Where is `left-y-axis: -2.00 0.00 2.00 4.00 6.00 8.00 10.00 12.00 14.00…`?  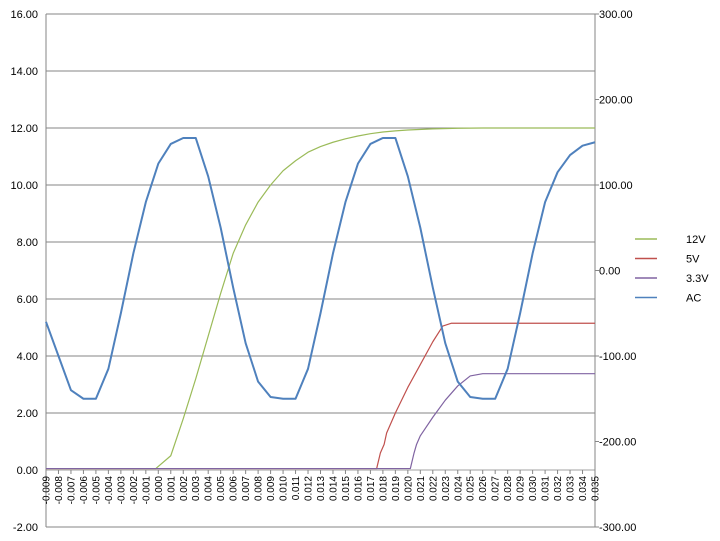 left-y-axis: -2.00 0.00 2.00 4.00 6.00 8.00 10.00 12.00 14.00… is located at coordinates (24, 271).